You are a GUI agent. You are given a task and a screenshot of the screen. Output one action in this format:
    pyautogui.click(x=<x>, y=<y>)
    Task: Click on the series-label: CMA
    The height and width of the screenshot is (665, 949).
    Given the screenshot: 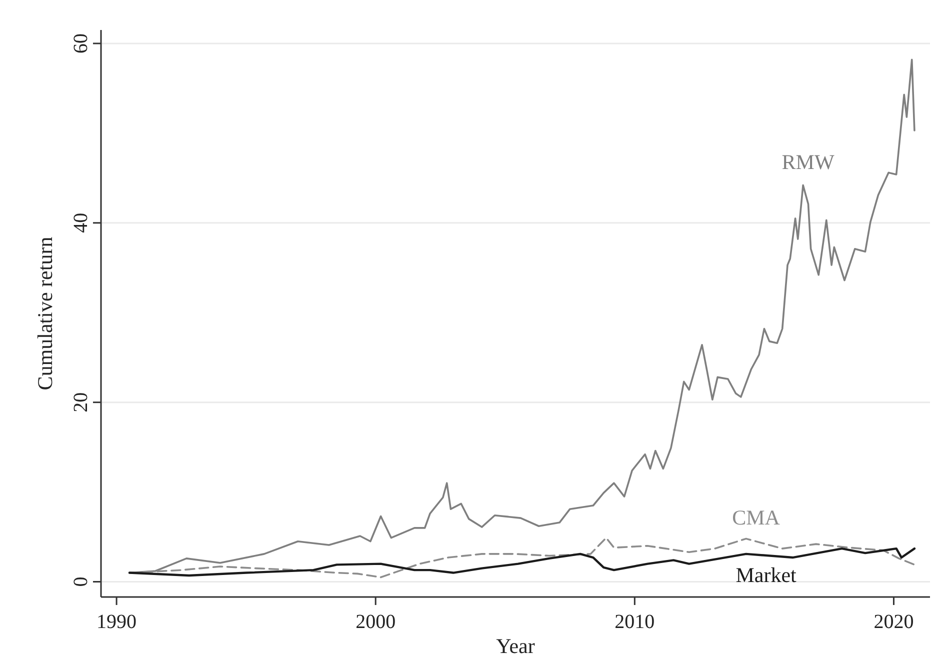 What is the action you would take?
    pyautogui.click(x=756, y=518)
    